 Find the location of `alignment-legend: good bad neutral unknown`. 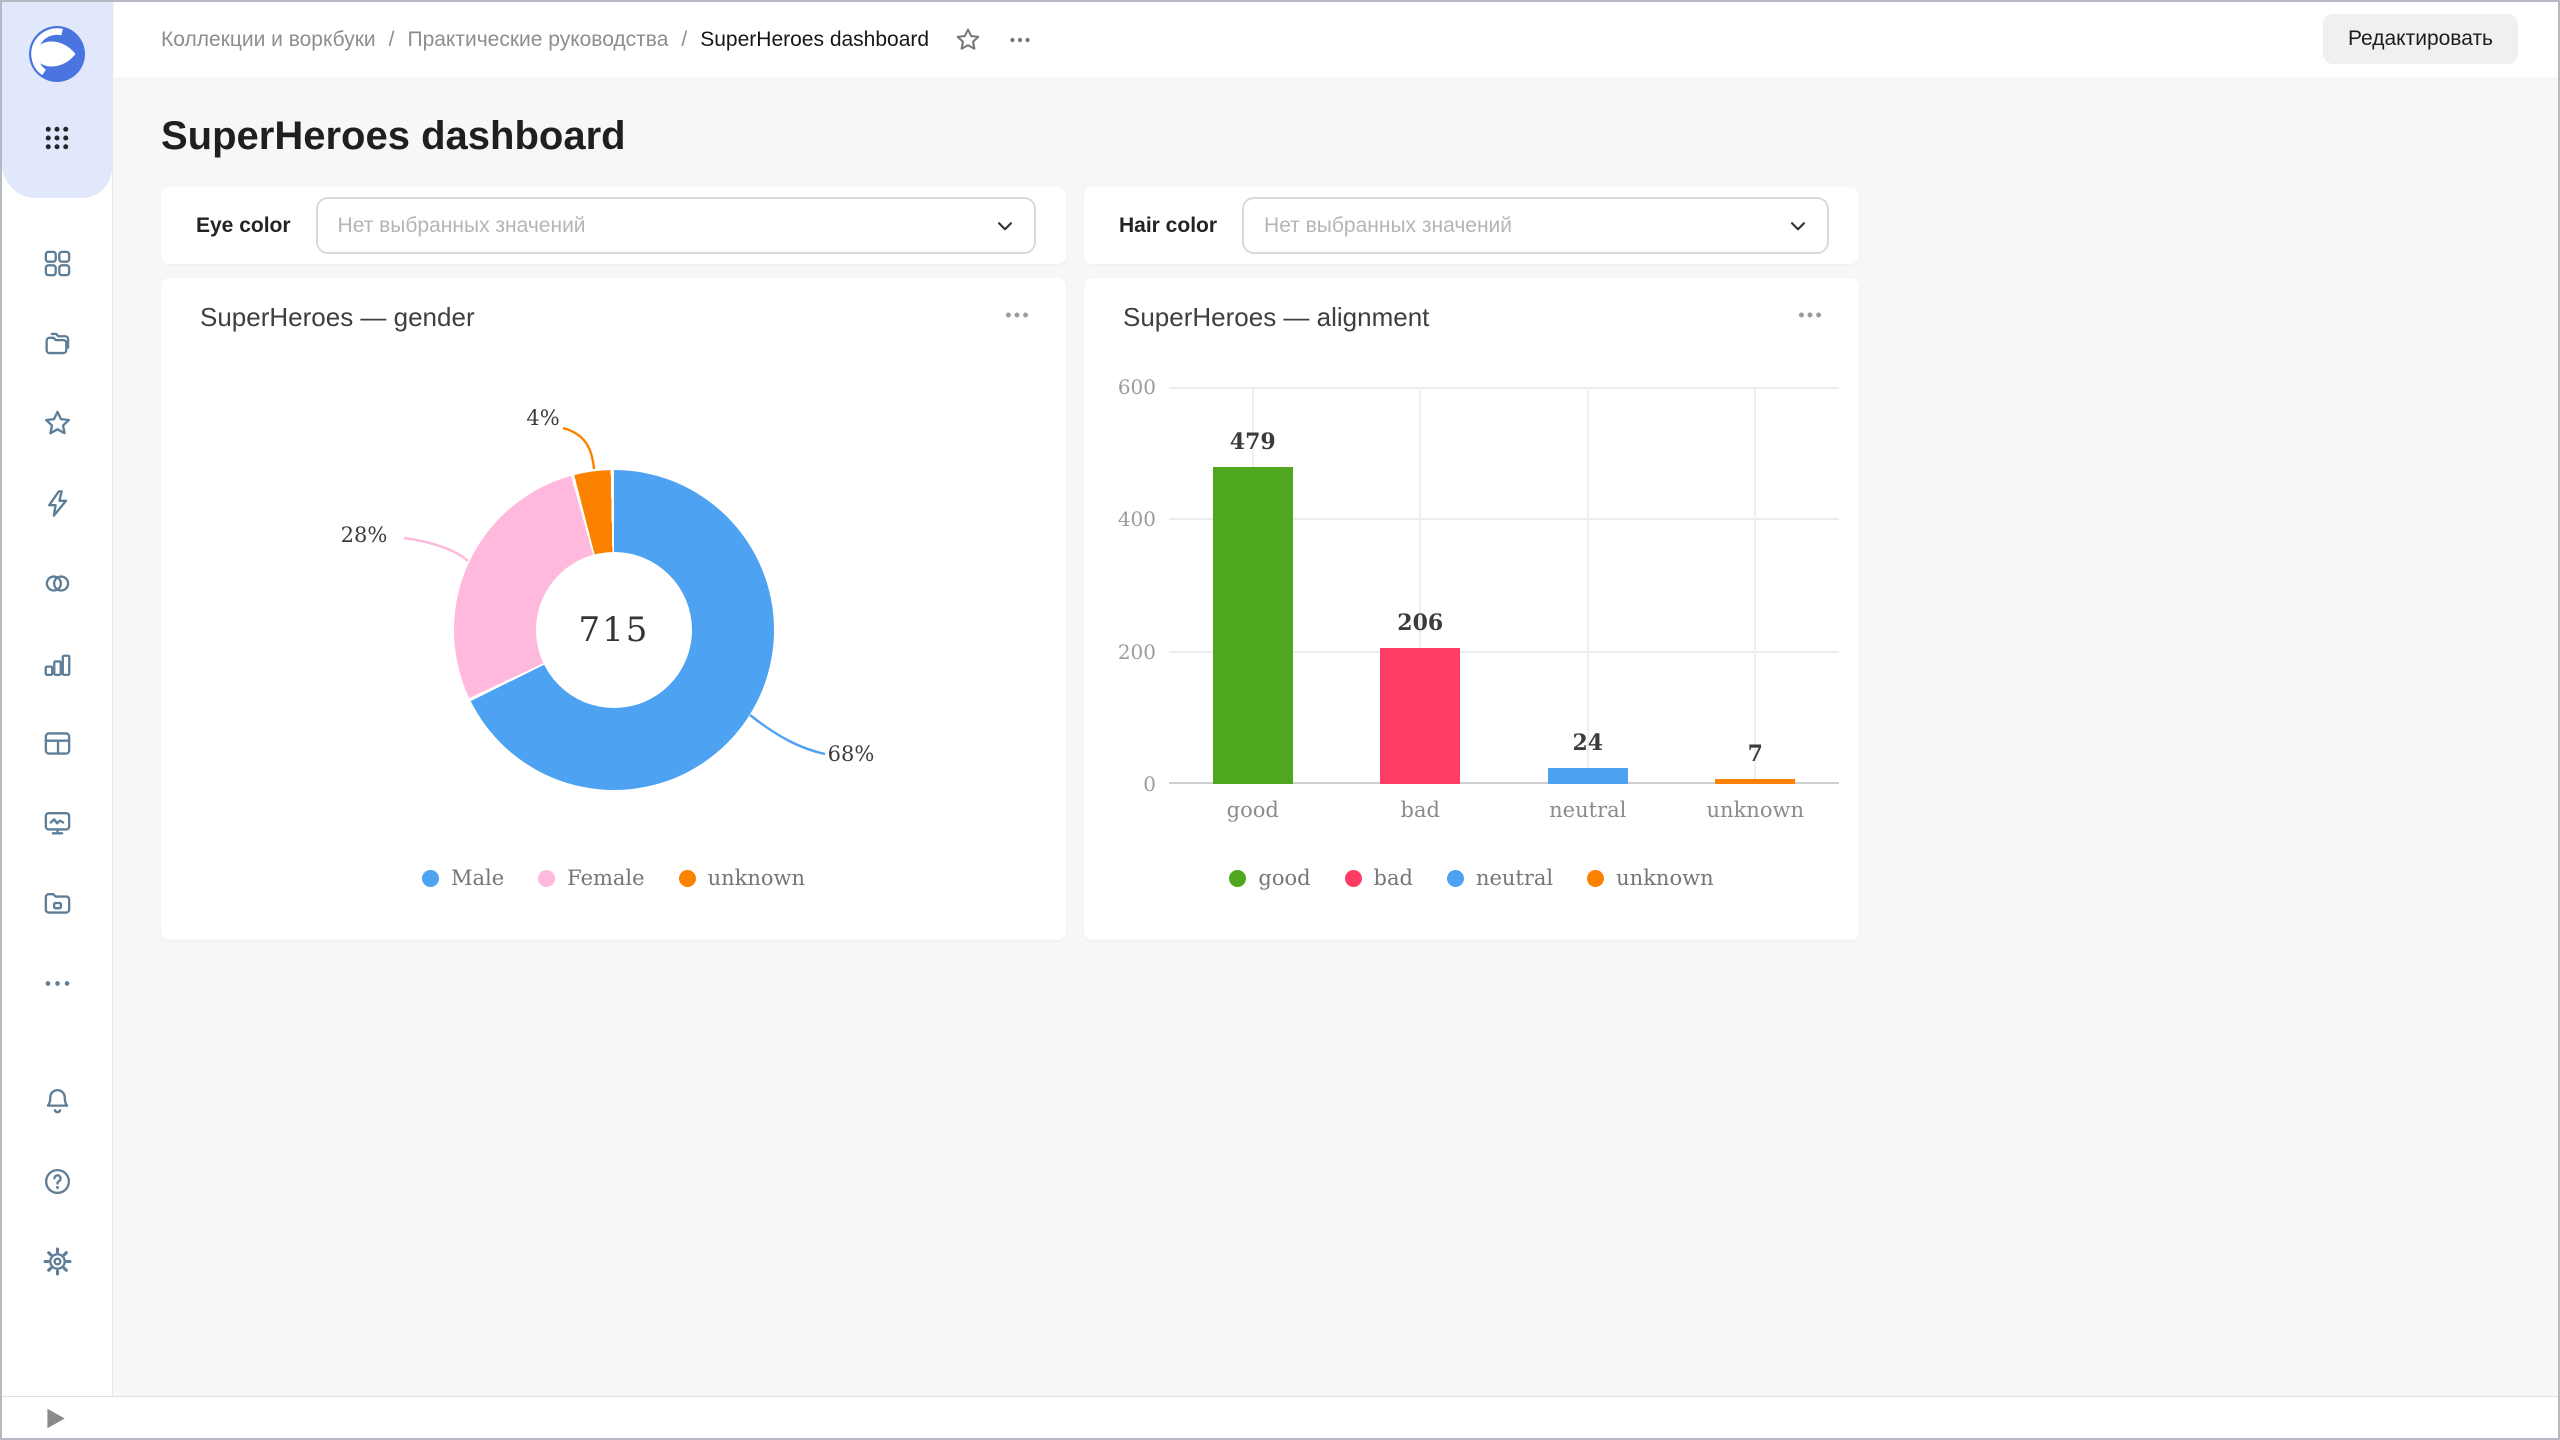

alignment-legend: good bad neutral unknown is located at coordinates (1471, 878).